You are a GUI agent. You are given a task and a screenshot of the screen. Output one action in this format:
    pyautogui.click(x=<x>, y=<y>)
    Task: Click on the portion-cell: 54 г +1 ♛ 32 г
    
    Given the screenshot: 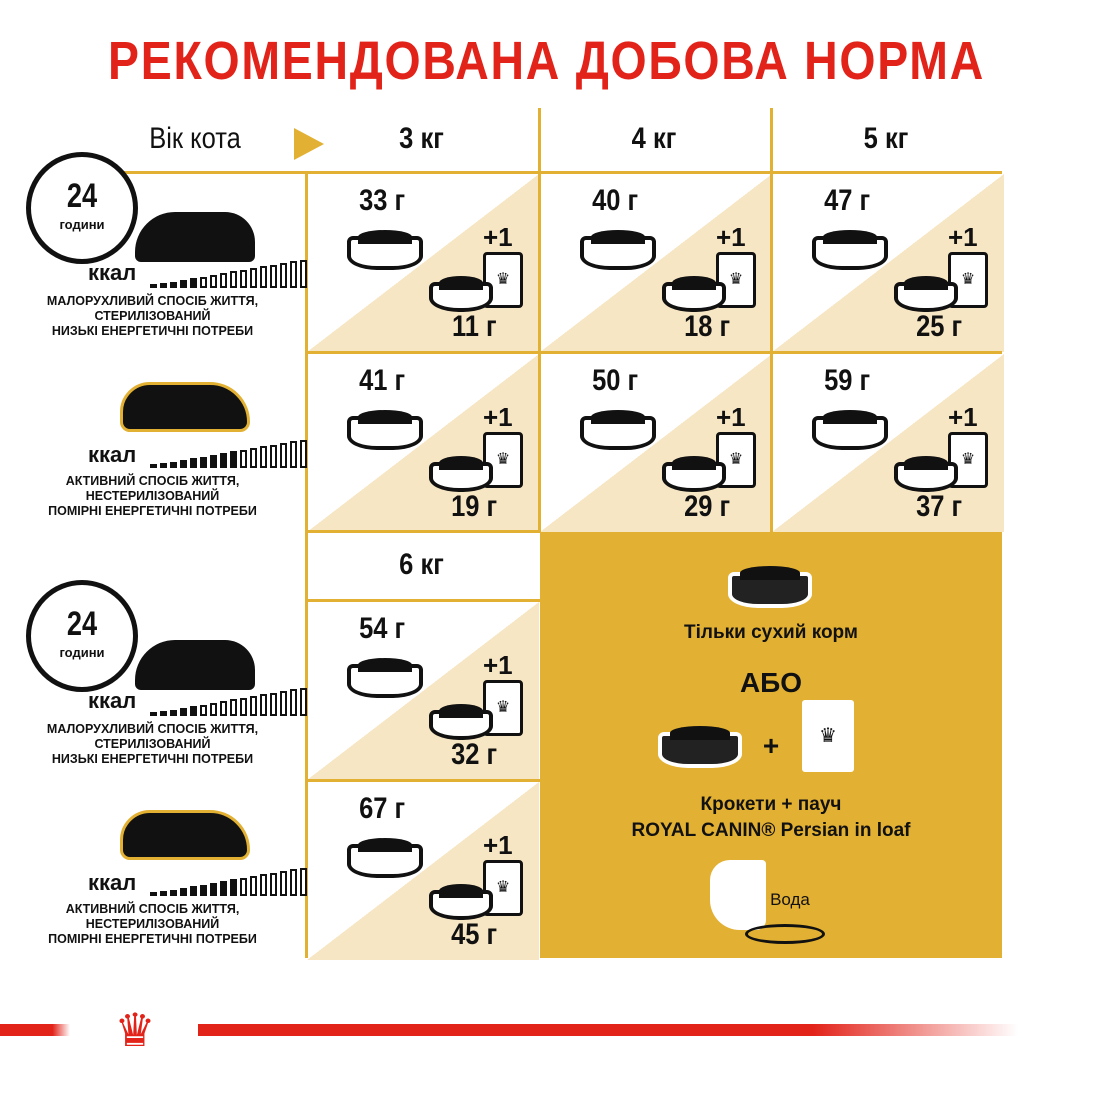 What is the action you would take?
    pyautogui.click(x=423, y=691)
    